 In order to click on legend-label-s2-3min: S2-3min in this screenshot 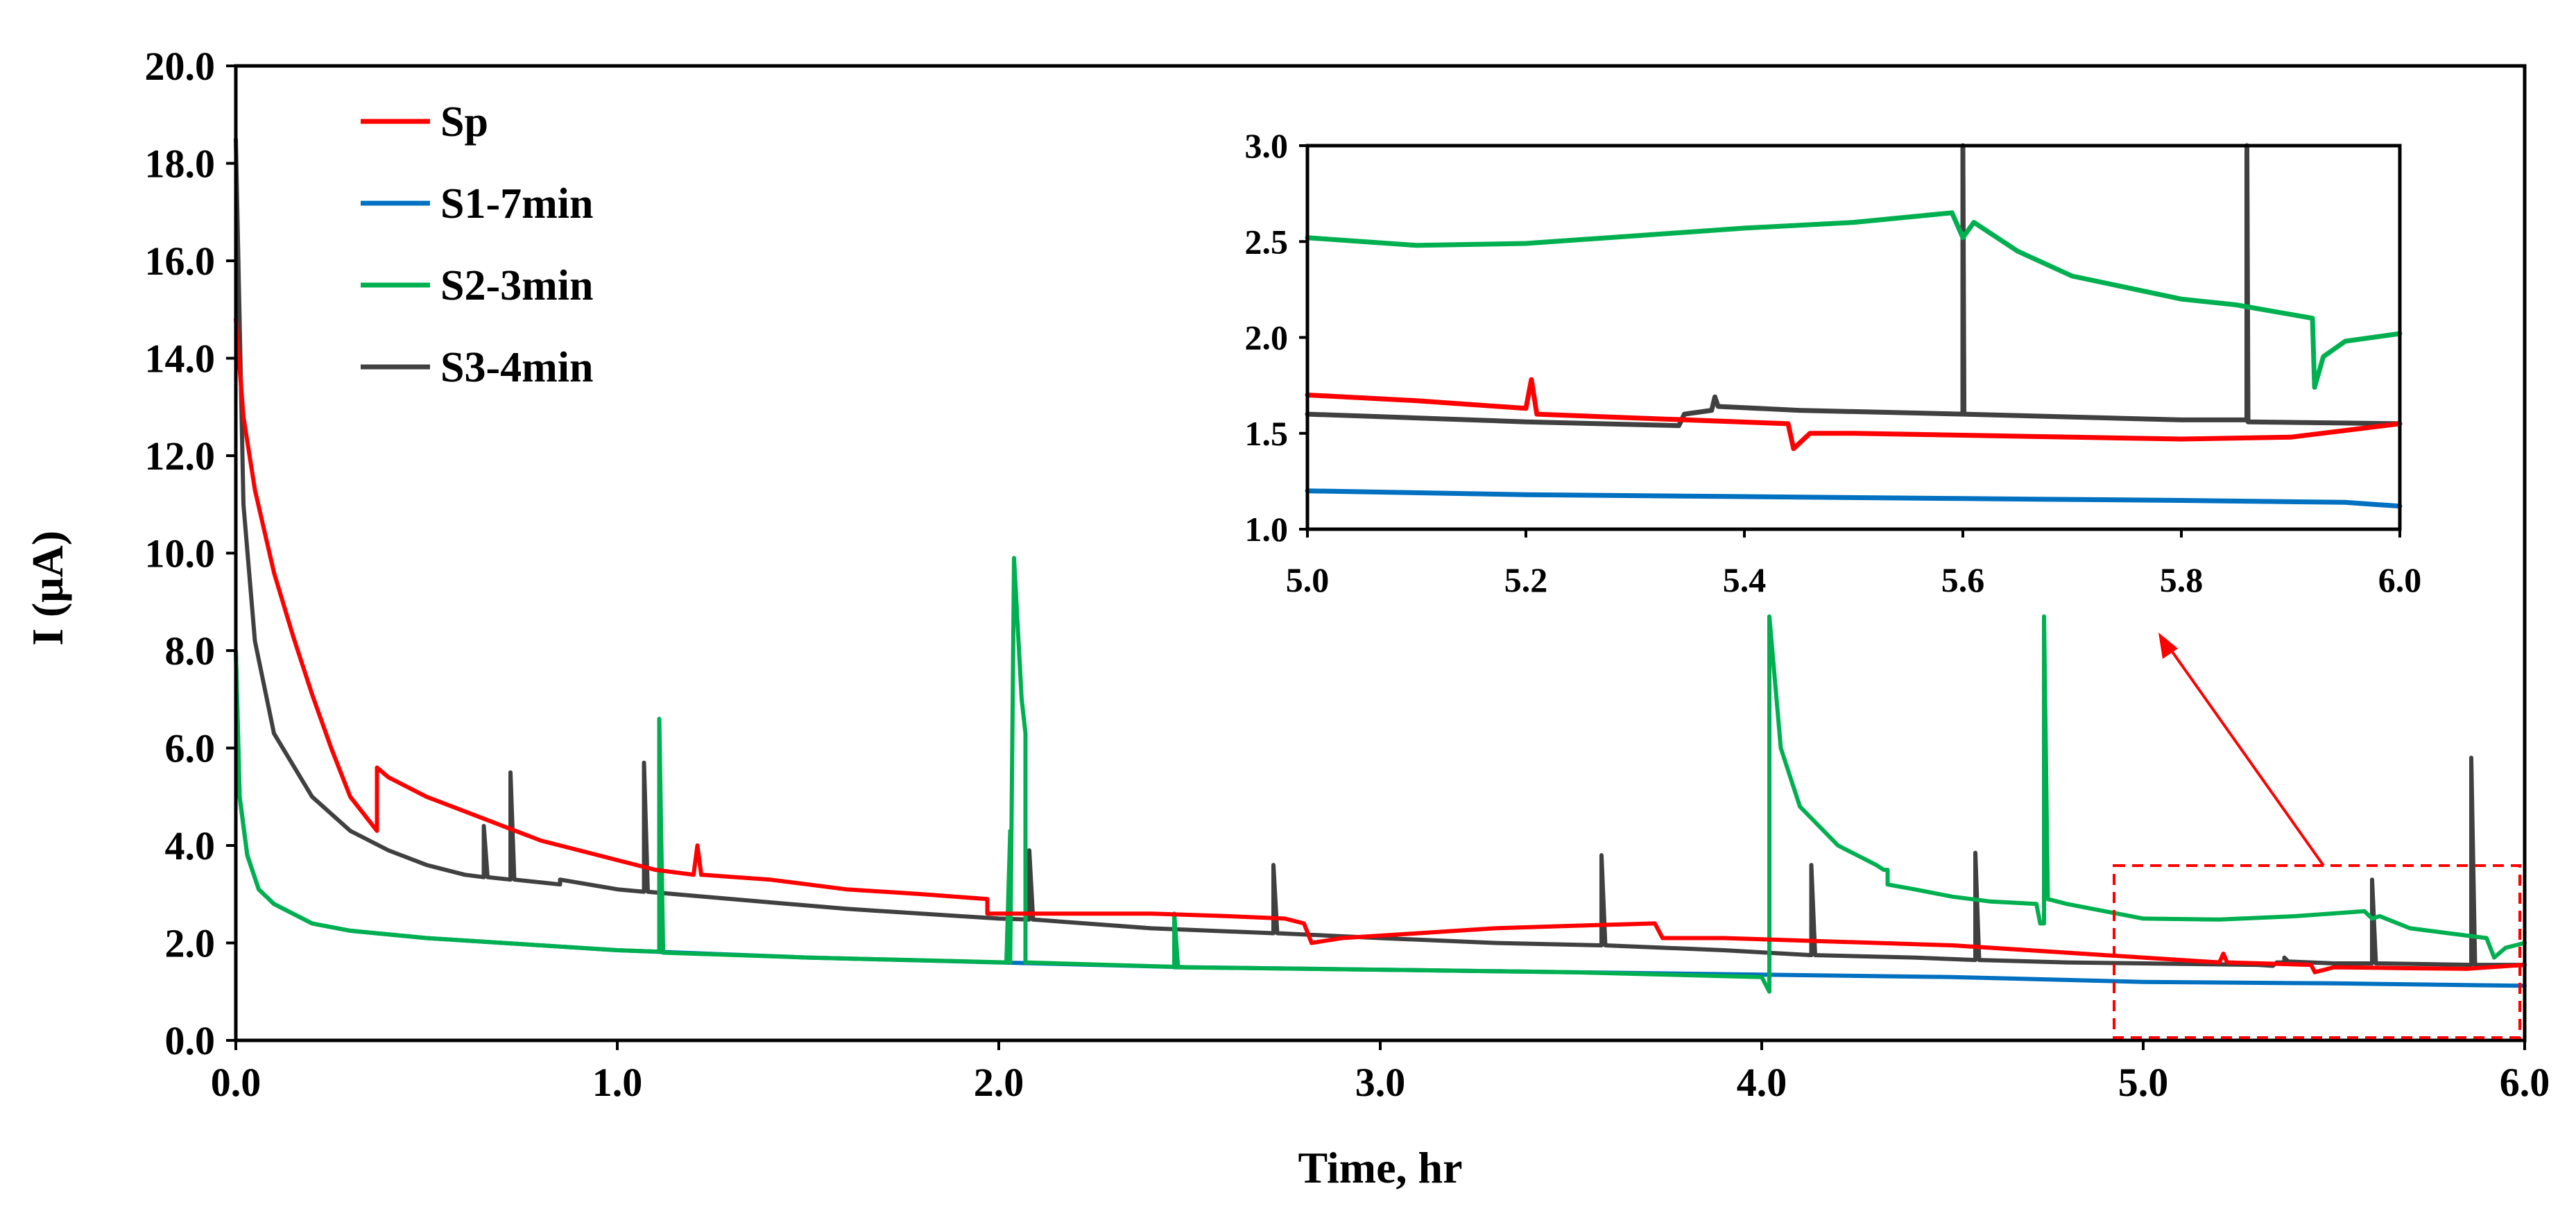, I will do `click(516, 285)`.